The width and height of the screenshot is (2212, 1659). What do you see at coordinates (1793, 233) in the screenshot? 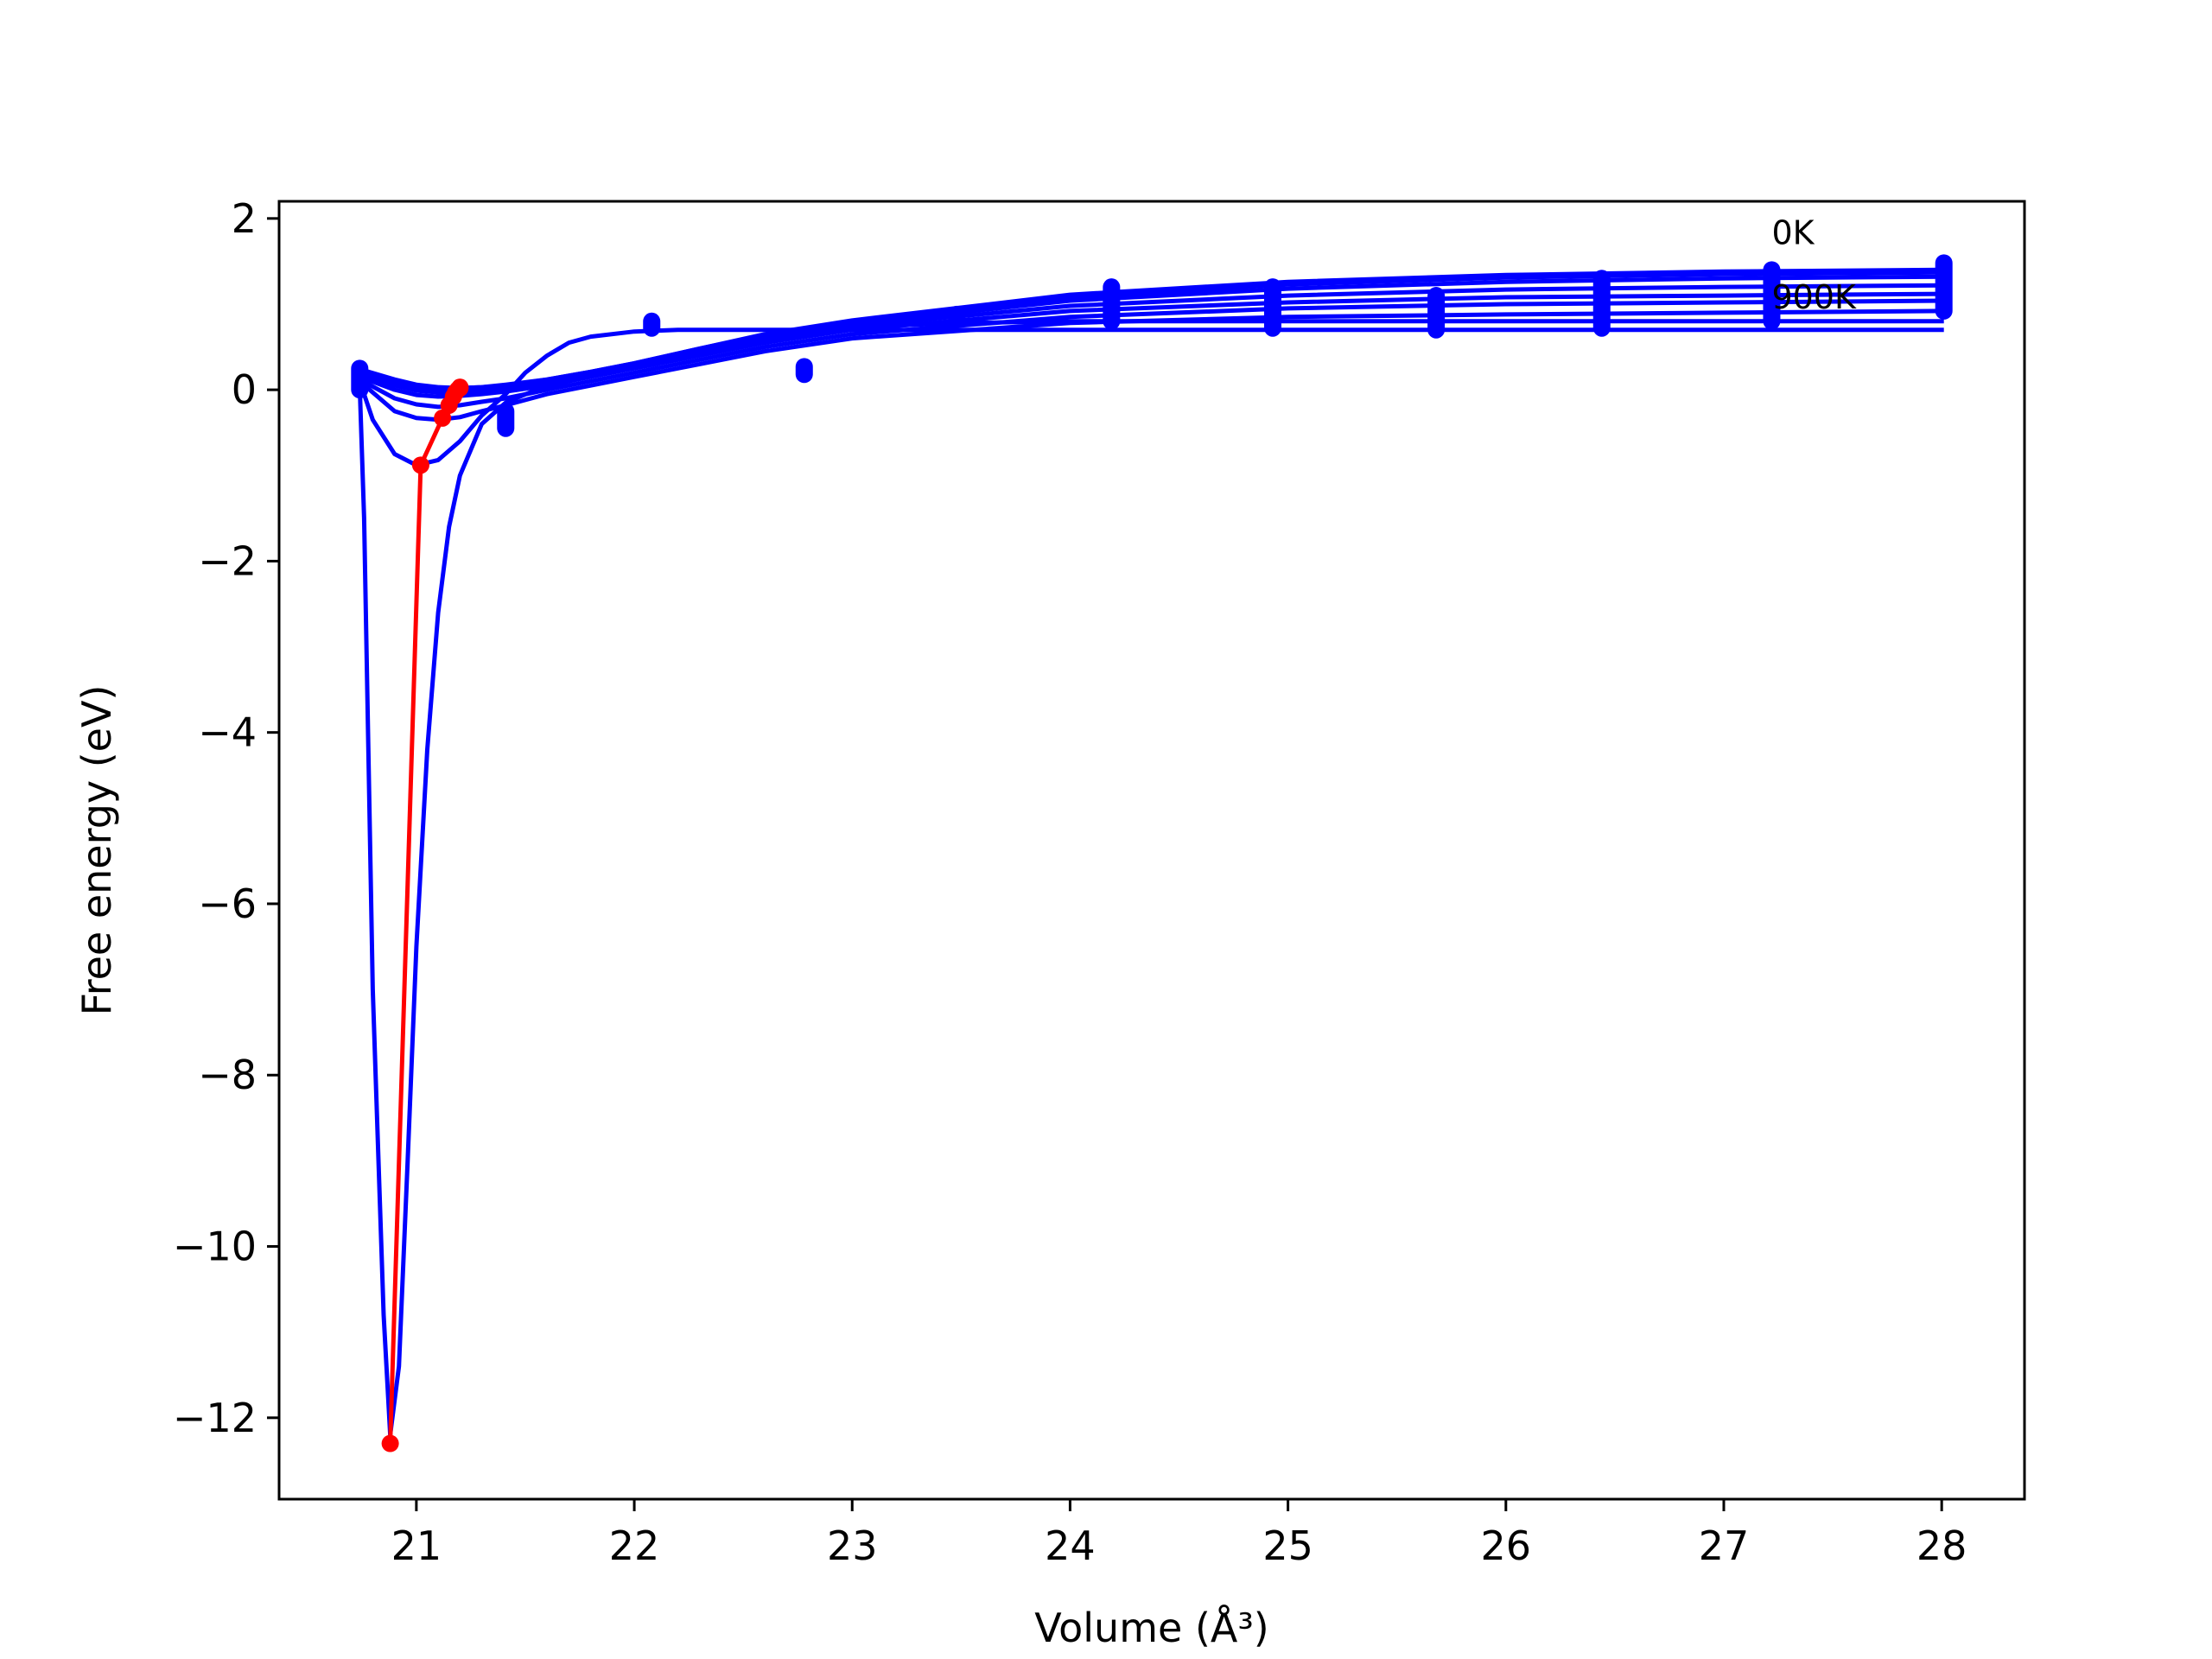
I see `annotation-0k: 0K` at bounding box center [1793, 233].